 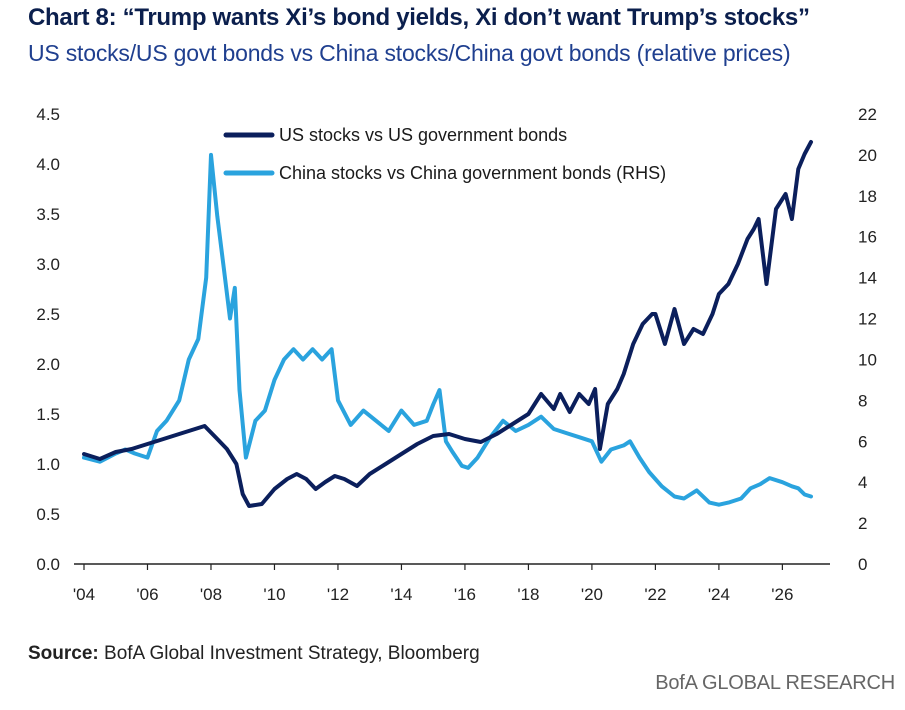 I want to click on y-right-tick-label: 4, so click(x=862, y=482).